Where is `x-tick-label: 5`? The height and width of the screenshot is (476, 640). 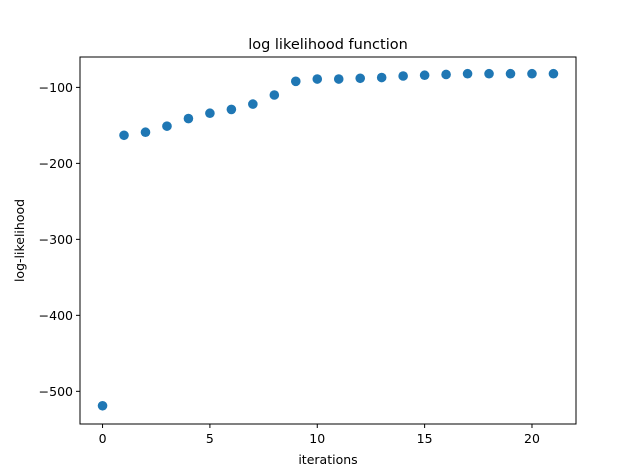 x-tick-label: 5 is located at coordinates (210, 438).